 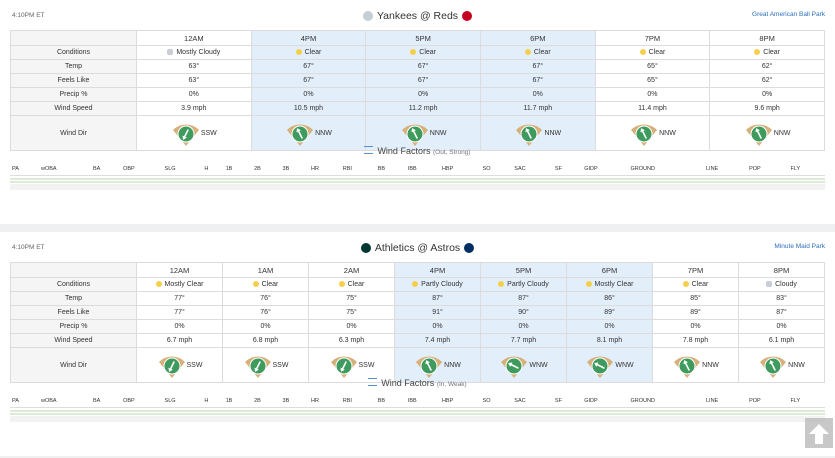 I want to click on hour-header: 4PM, so click(x=308, y=38).